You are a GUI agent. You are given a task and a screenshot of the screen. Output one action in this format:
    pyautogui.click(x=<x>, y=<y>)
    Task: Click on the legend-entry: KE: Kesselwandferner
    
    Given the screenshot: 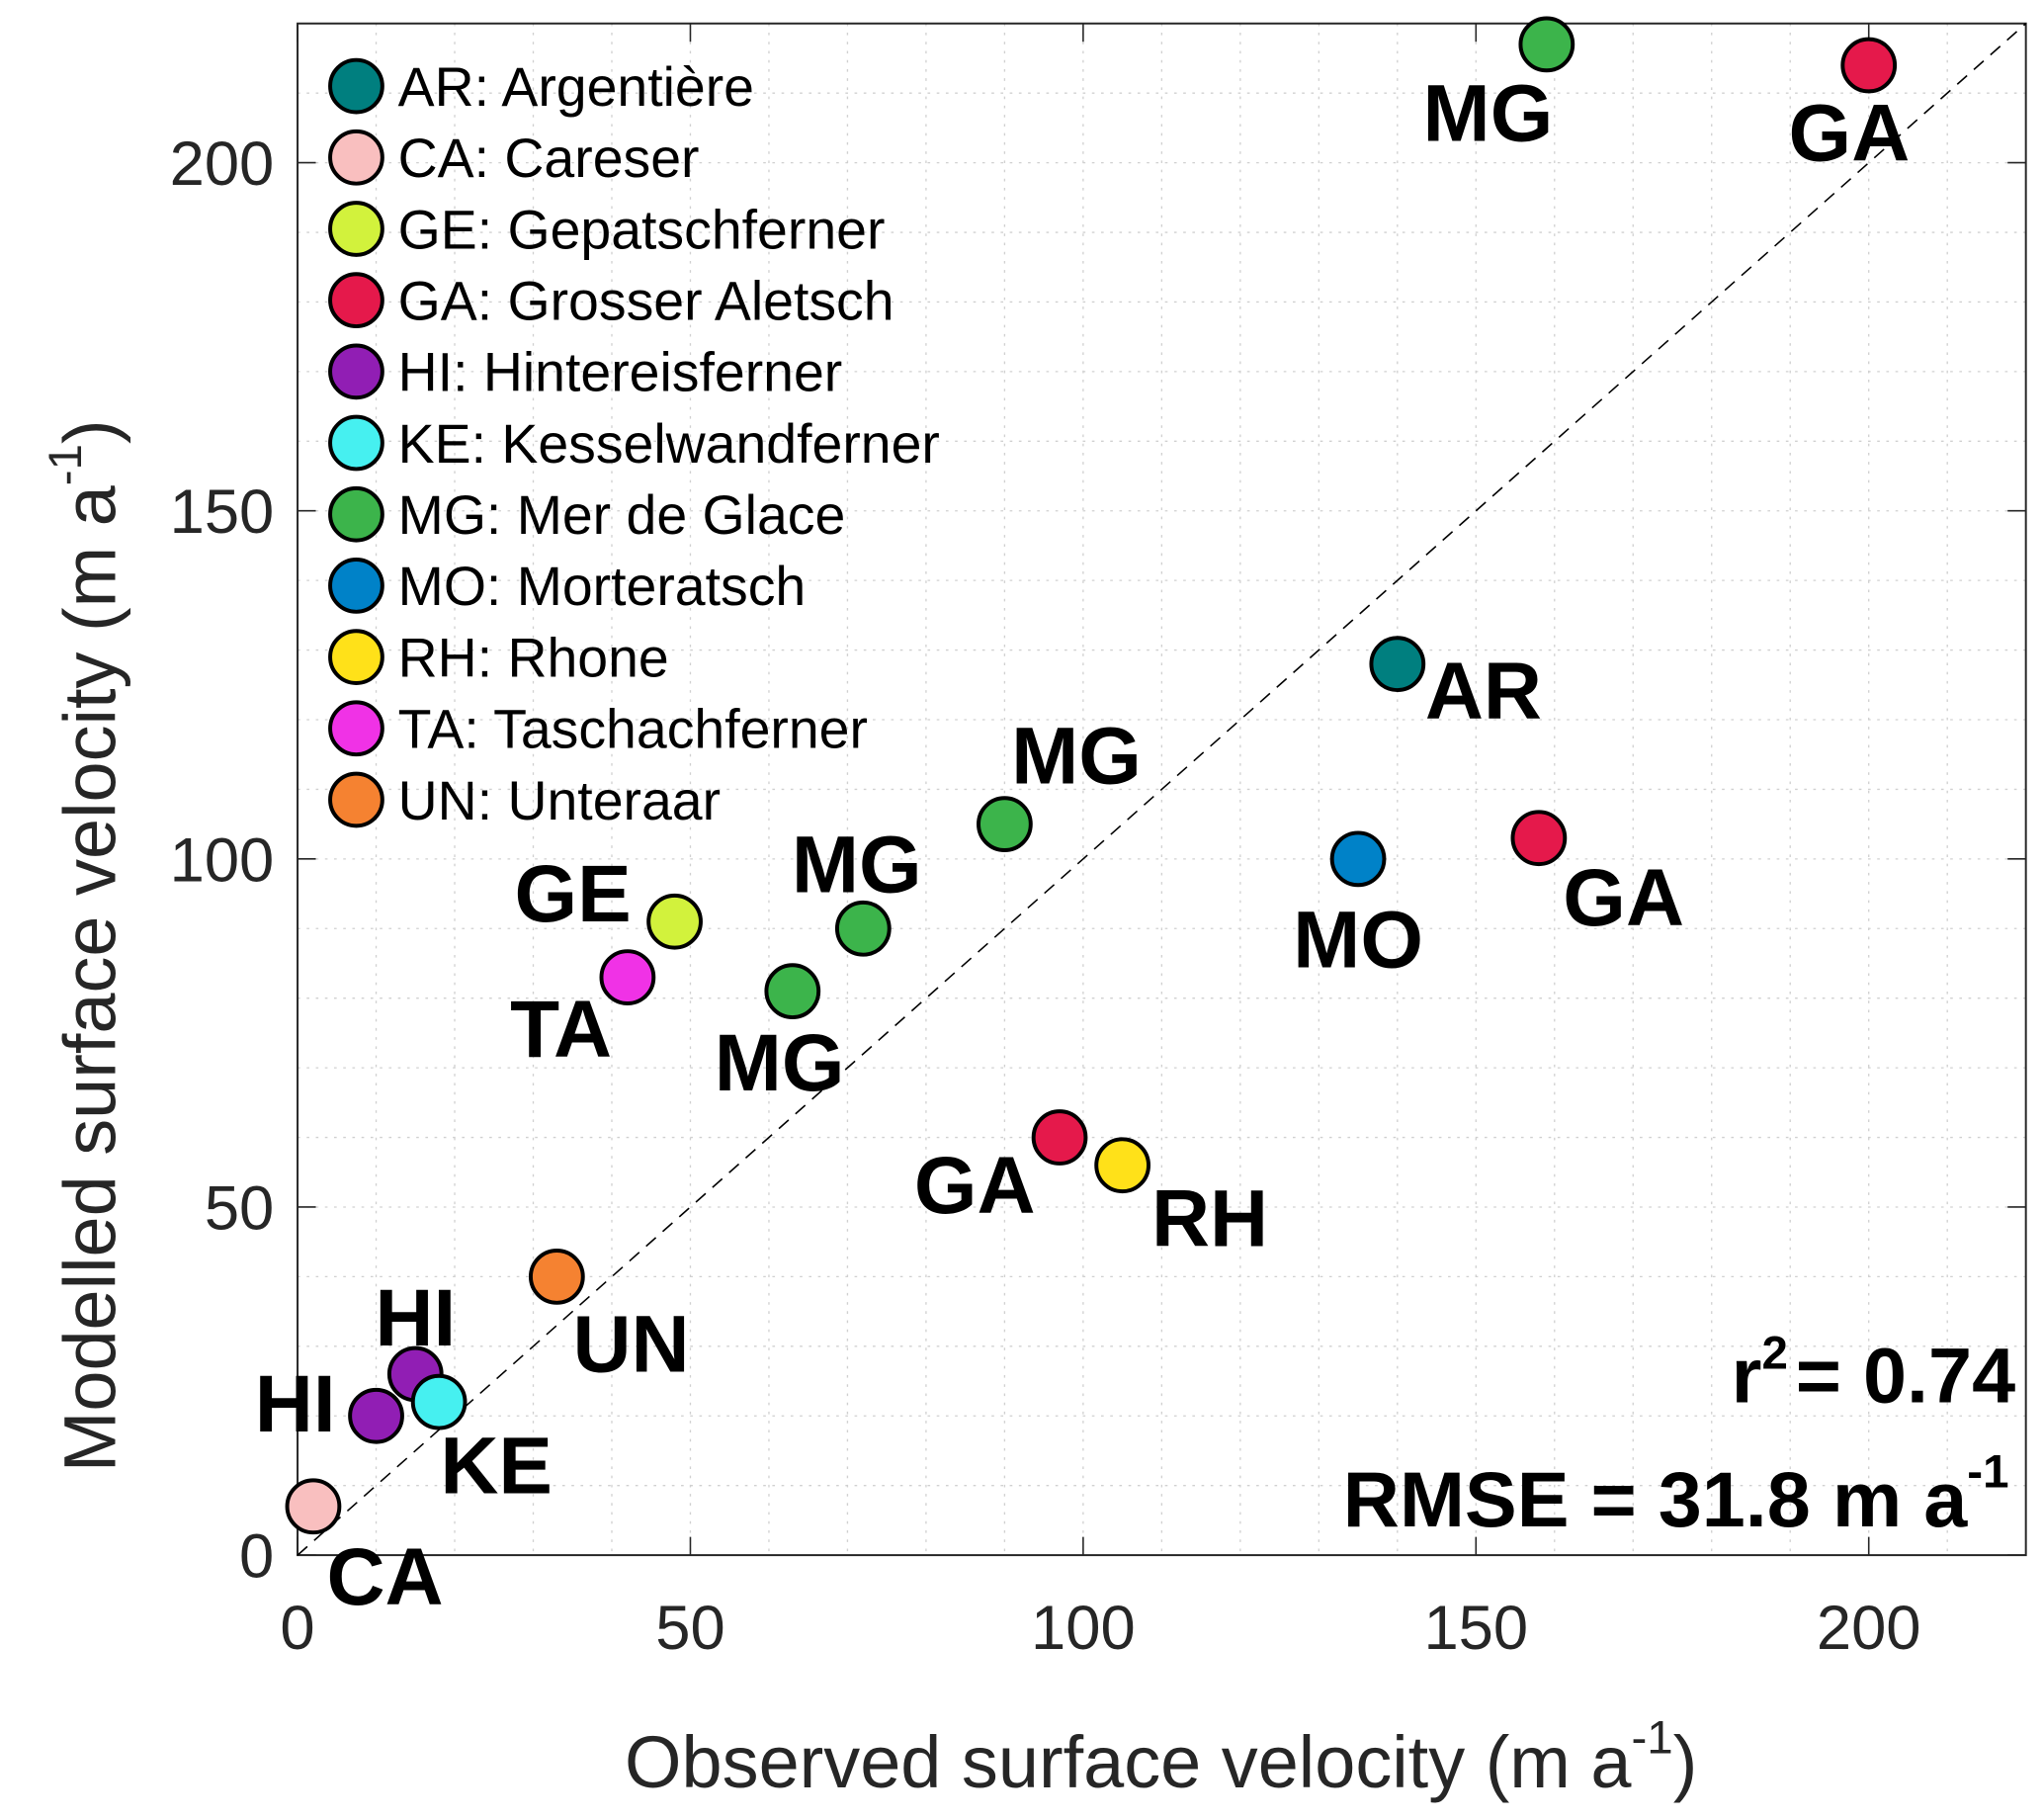 What is the action you would take?
    pyautogui.click(x=634, y=444)
    